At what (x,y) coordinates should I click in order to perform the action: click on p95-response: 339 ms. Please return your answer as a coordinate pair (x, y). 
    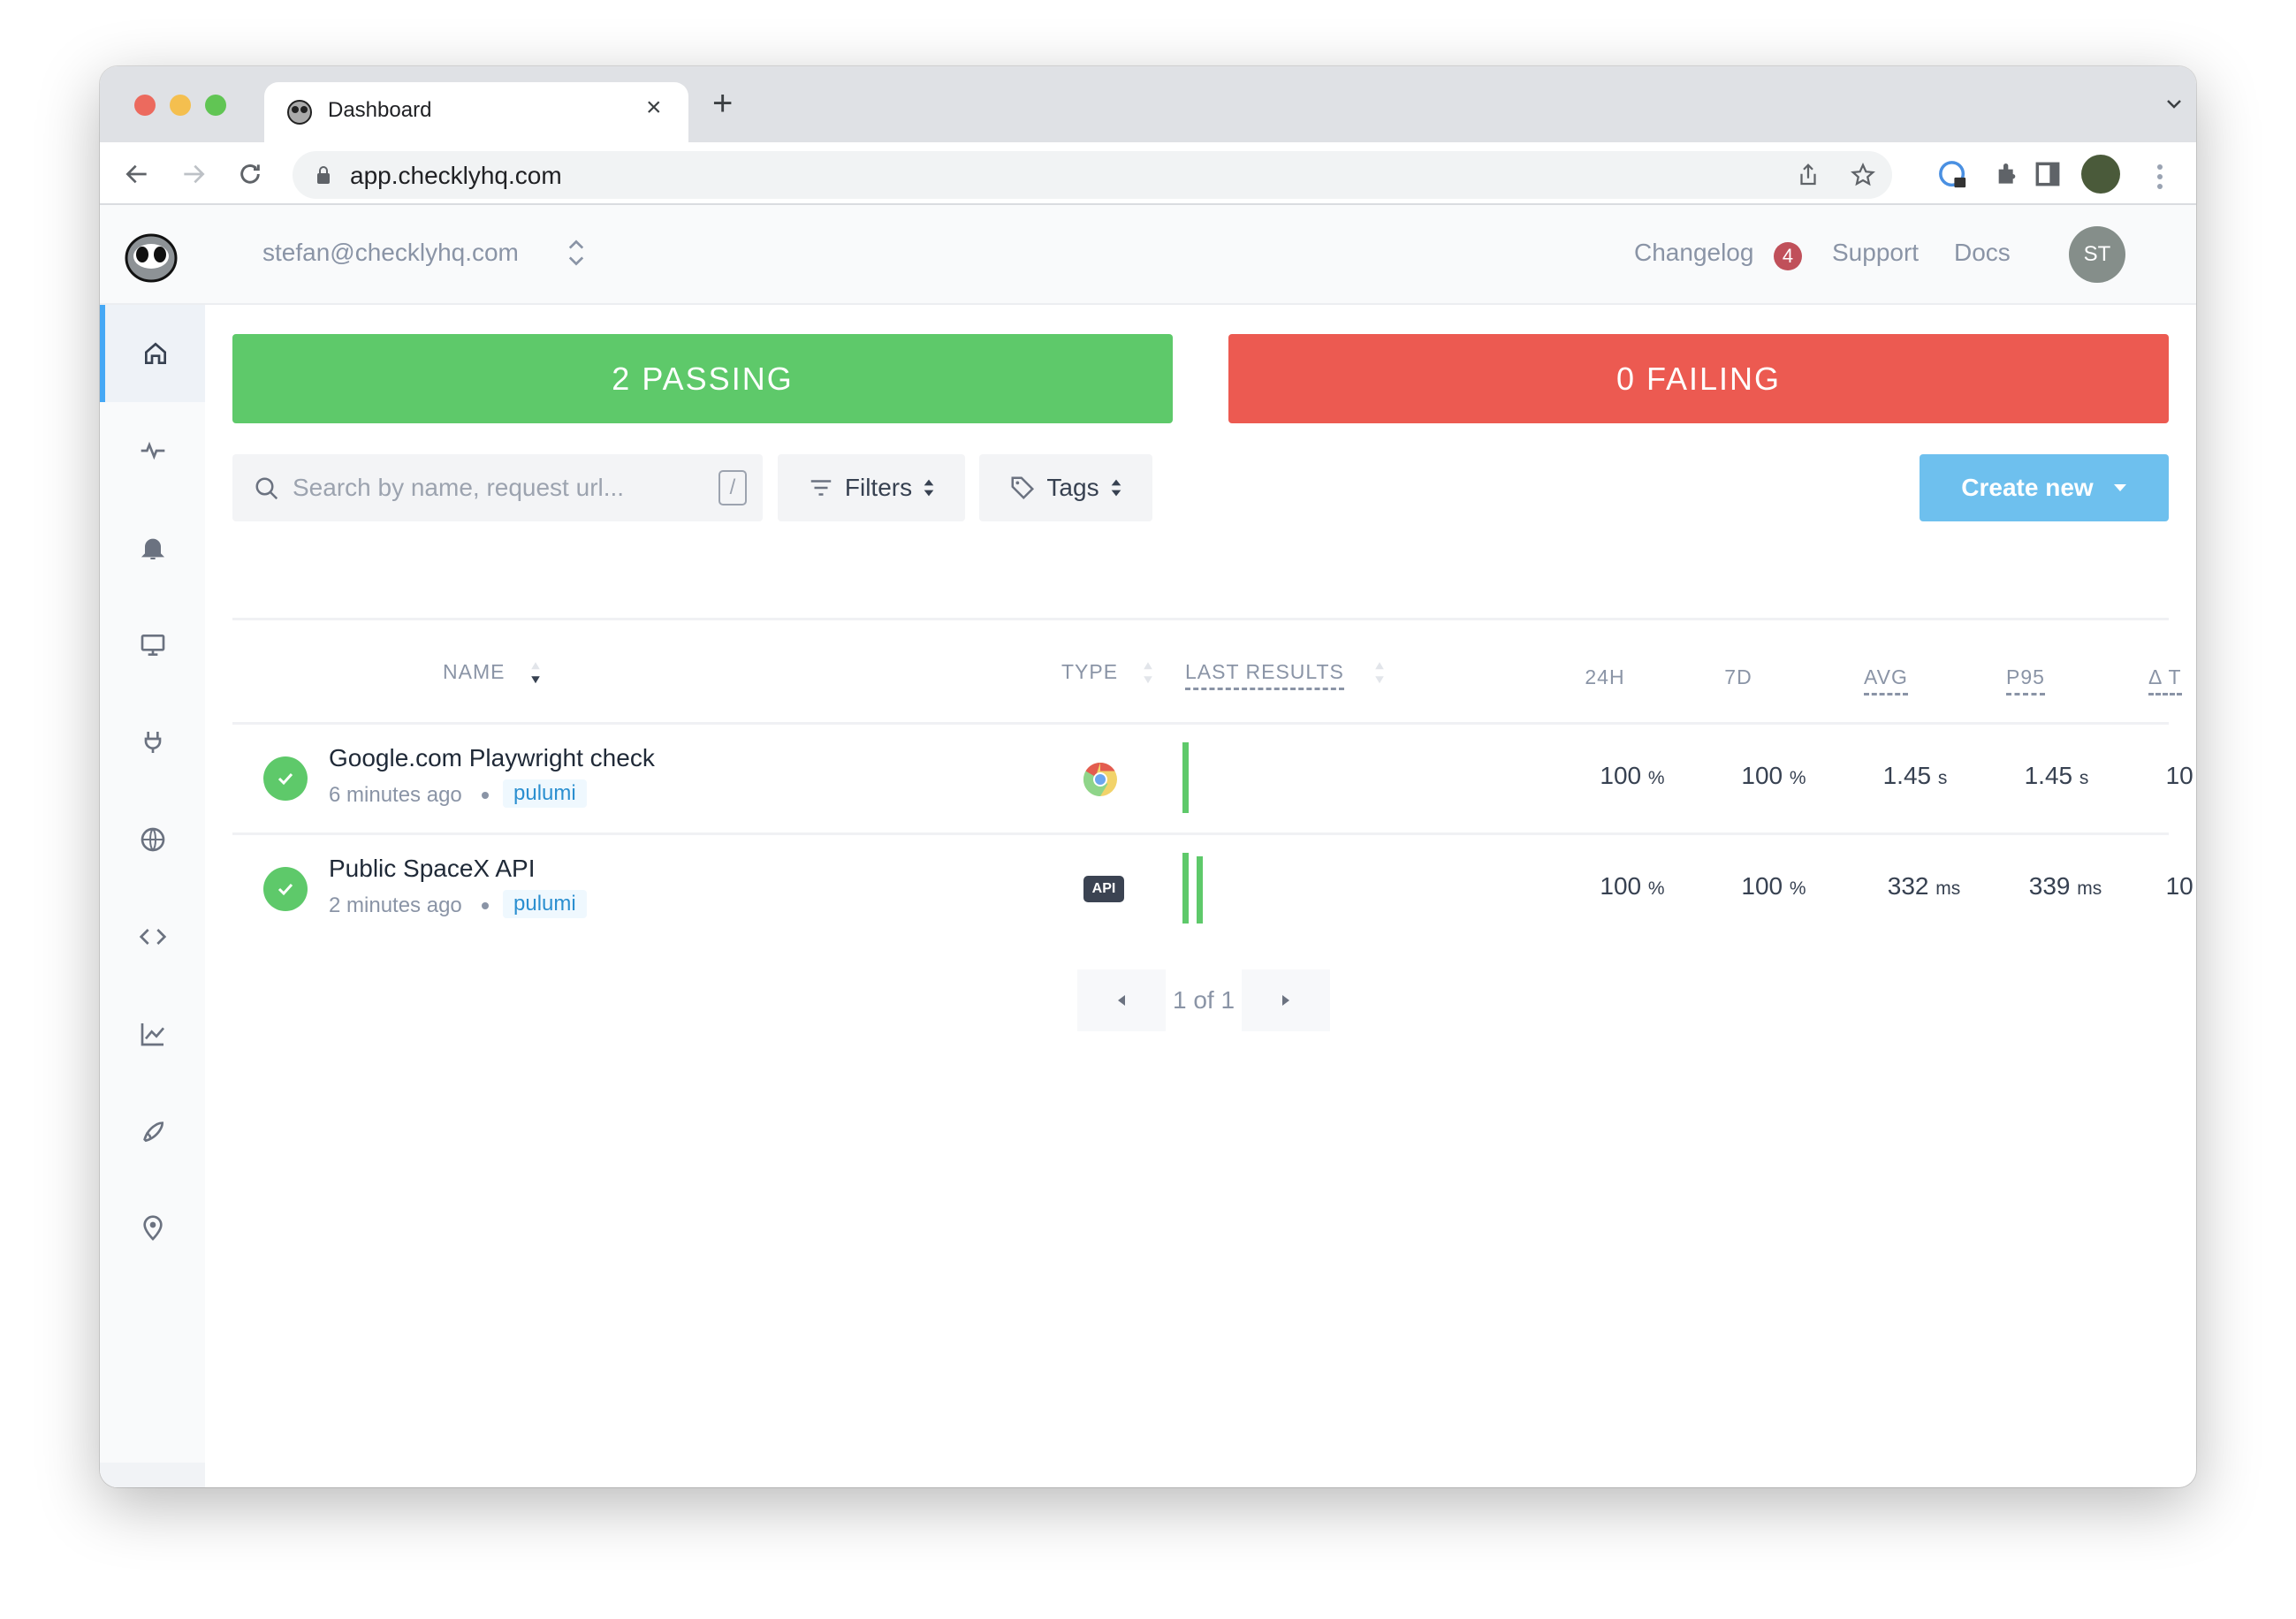
    Looking at the image, I should click on (2065, 886).